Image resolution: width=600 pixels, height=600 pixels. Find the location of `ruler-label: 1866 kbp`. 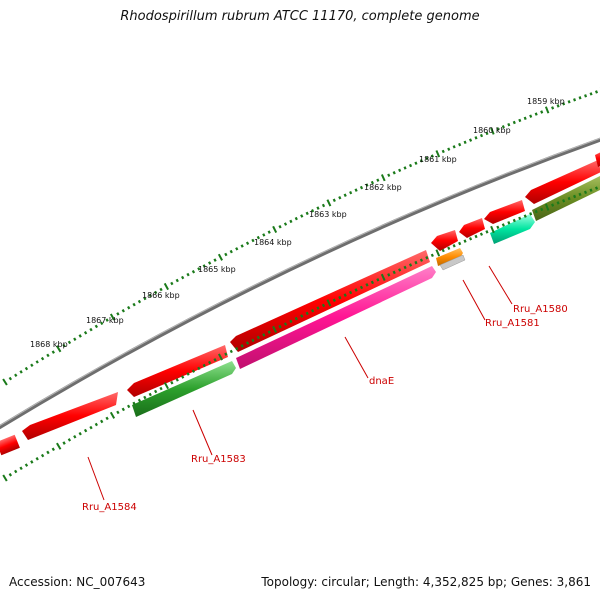

ruler-label: 1866 kbp is located at coordinates (161, 295).